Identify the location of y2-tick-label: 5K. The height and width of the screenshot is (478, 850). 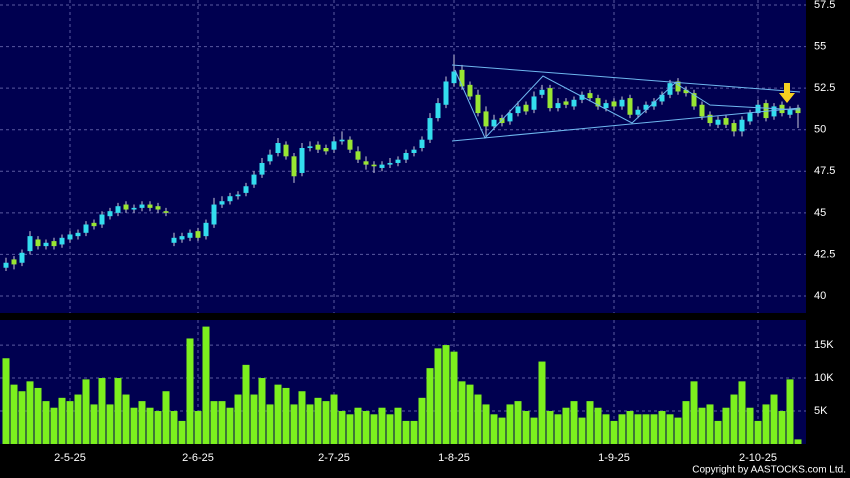
(821, 411).